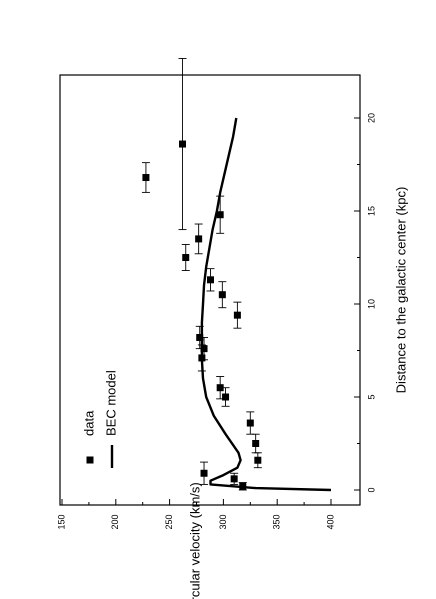 This screenshot has height=599, width=436. What do you see at coordinates (371, 118) in the screenshot?
I see `x-tick-label: 20` at bounding box center [371, 118].